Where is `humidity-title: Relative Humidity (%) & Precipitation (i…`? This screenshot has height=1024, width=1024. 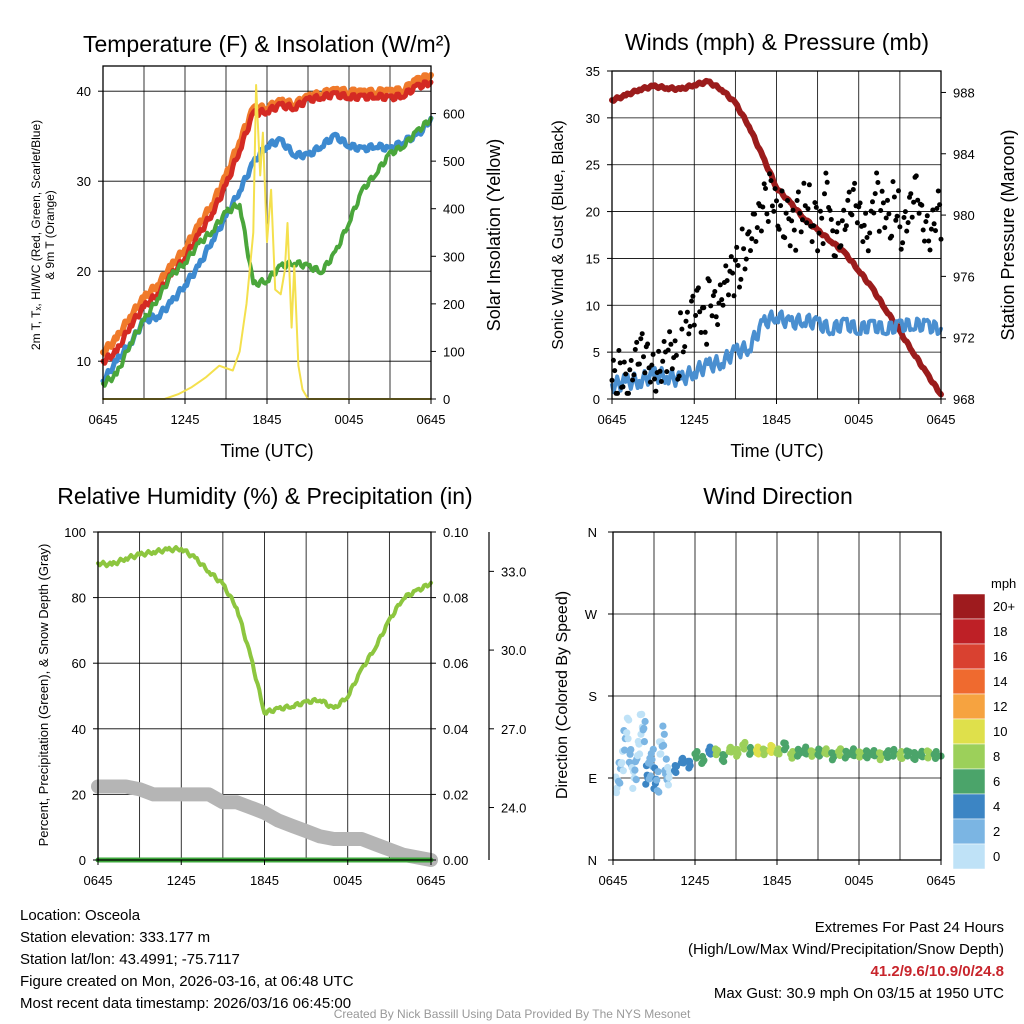 humidity-title: Relative Humidity (%) & Precipitation (i… is located at coordinates (264, 496).